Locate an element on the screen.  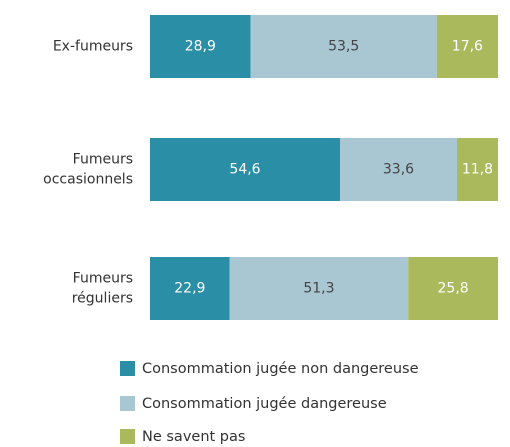
value-label: 11,8 is located at coordinates (477, 170).